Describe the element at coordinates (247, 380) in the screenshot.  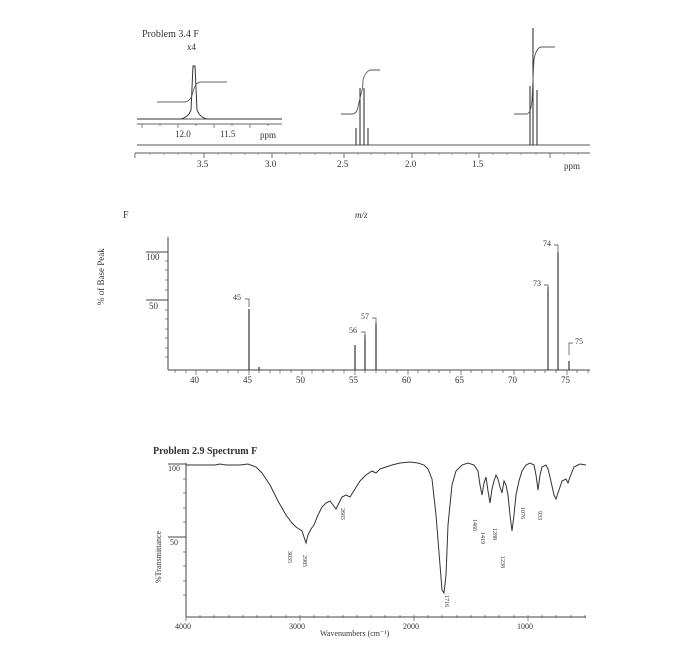
I see `ms-xtick-45: 45` at that location.